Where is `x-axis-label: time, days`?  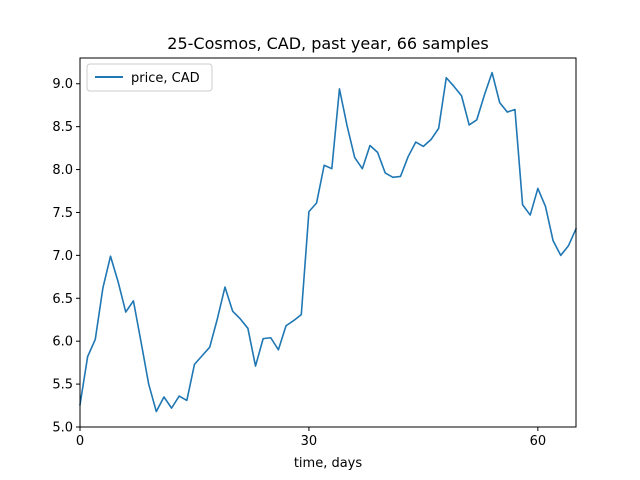 x-axis-label: time, days is located at coordinates (328, 463).